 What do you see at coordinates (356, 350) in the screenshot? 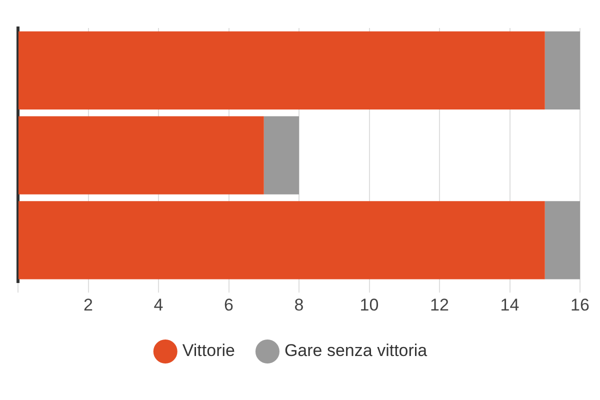
I see `legend-label: Gare senza vittoria` at bounding box center [356, 350].